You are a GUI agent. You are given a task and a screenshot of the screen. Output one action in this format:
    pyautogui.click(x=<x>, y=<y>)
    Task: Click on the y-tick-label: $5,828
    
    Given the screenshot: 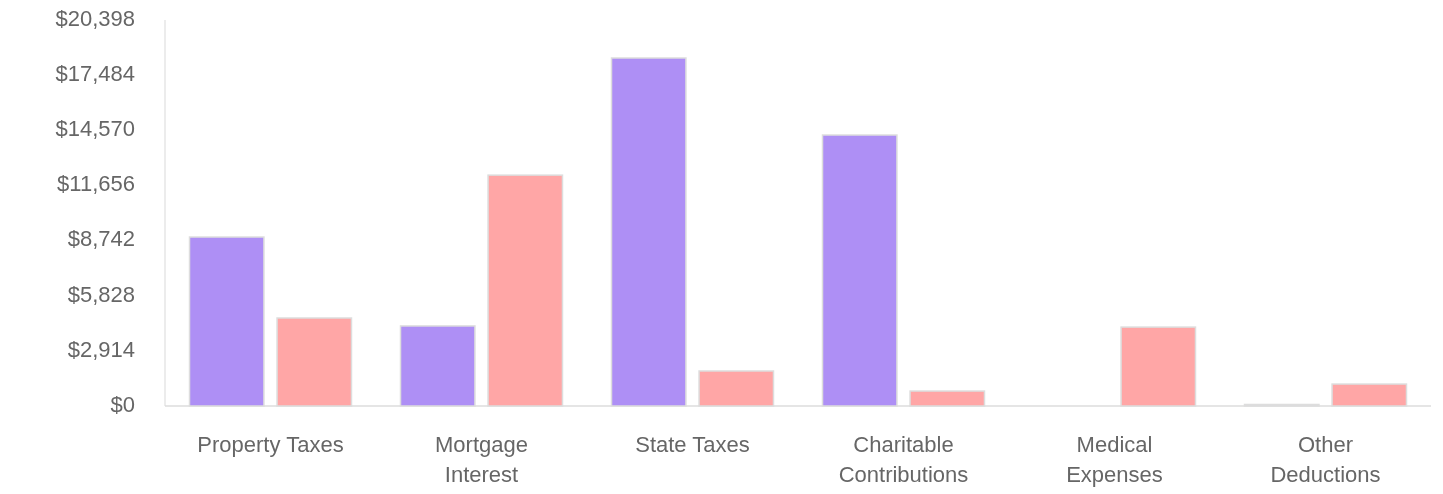 What is the action you would take?
    pyautogui.click(x=101, y=294)
    